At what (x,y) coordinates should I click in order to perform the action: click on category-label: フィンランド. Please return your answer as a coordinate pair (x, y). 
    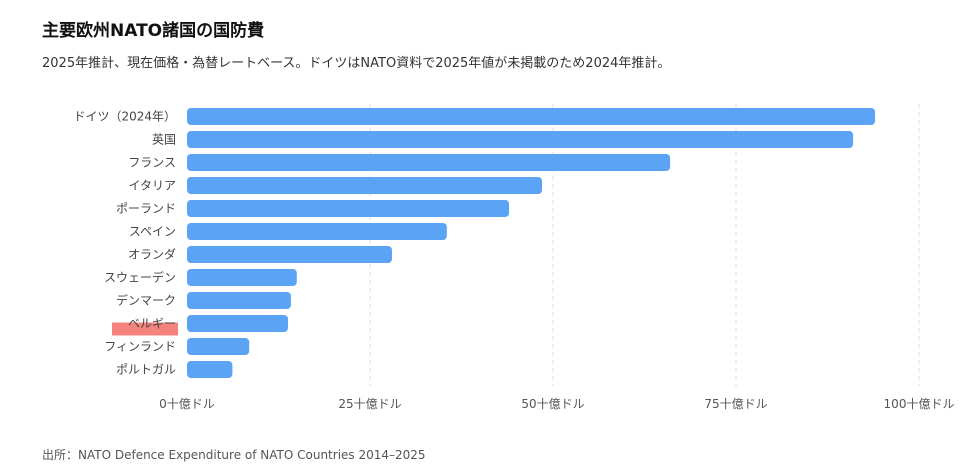
    Looking at the image, I should click on (140, 347).